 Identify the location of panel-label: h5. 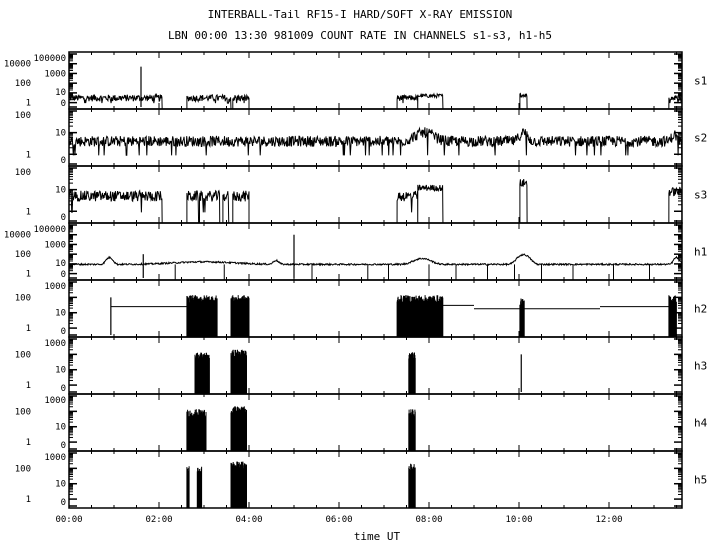
(700, 480).